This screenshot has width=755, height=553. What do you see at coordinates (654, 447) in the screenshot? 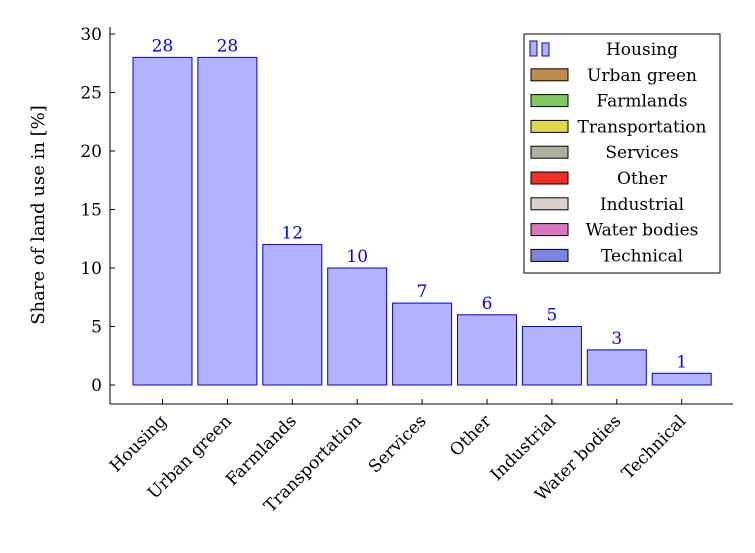
I see `x-tick-label: Technical` at bounding box center [654, 447].